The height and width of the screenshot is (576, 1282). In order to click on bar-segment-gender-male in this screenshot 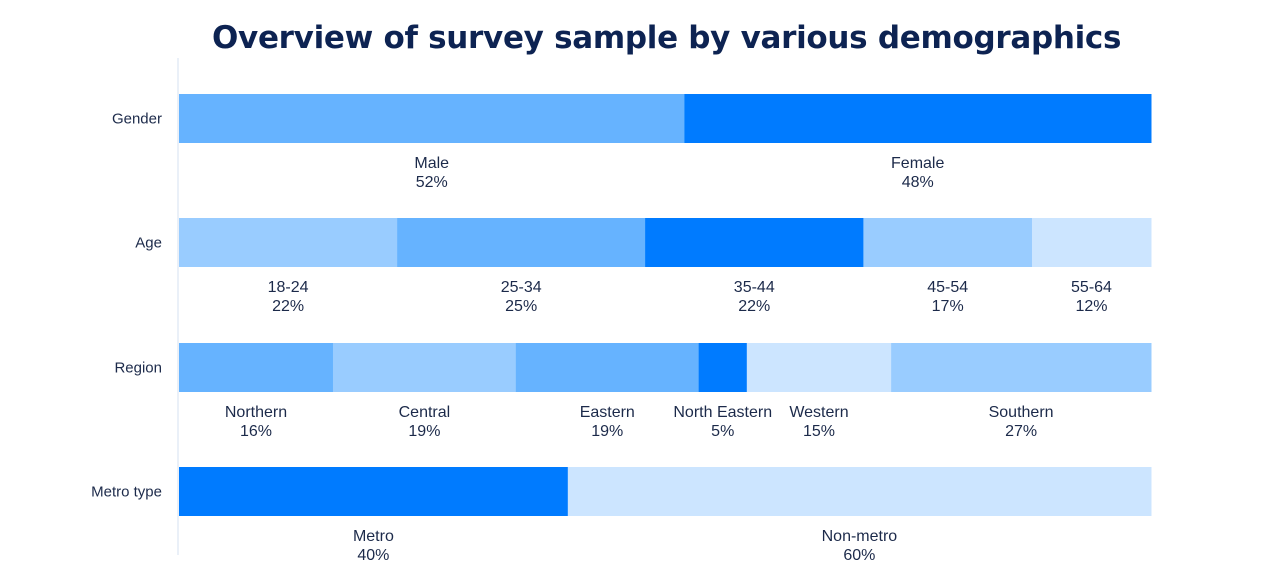, I will do `click(432, 118)`.